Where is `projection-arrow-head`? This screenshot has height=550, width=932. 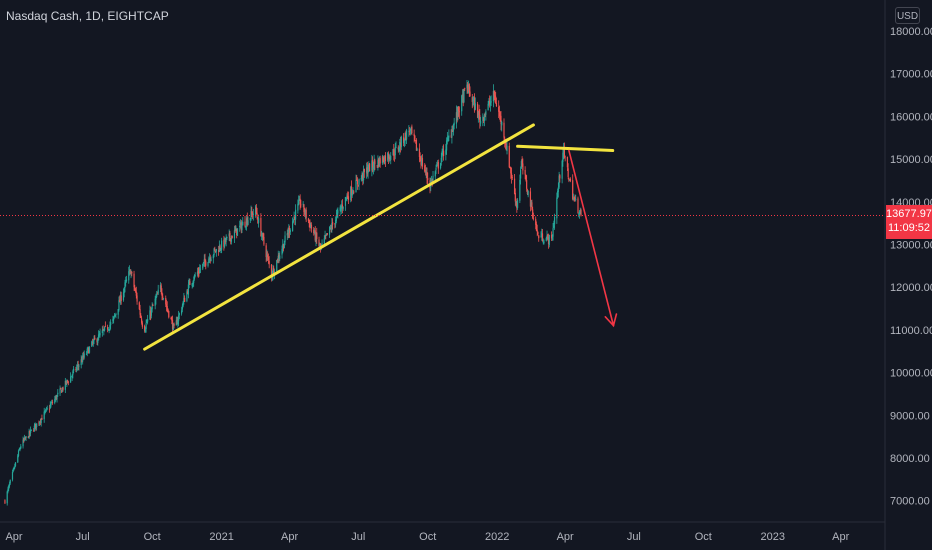
projection-arrow-head is located at coordinates (611, 320).